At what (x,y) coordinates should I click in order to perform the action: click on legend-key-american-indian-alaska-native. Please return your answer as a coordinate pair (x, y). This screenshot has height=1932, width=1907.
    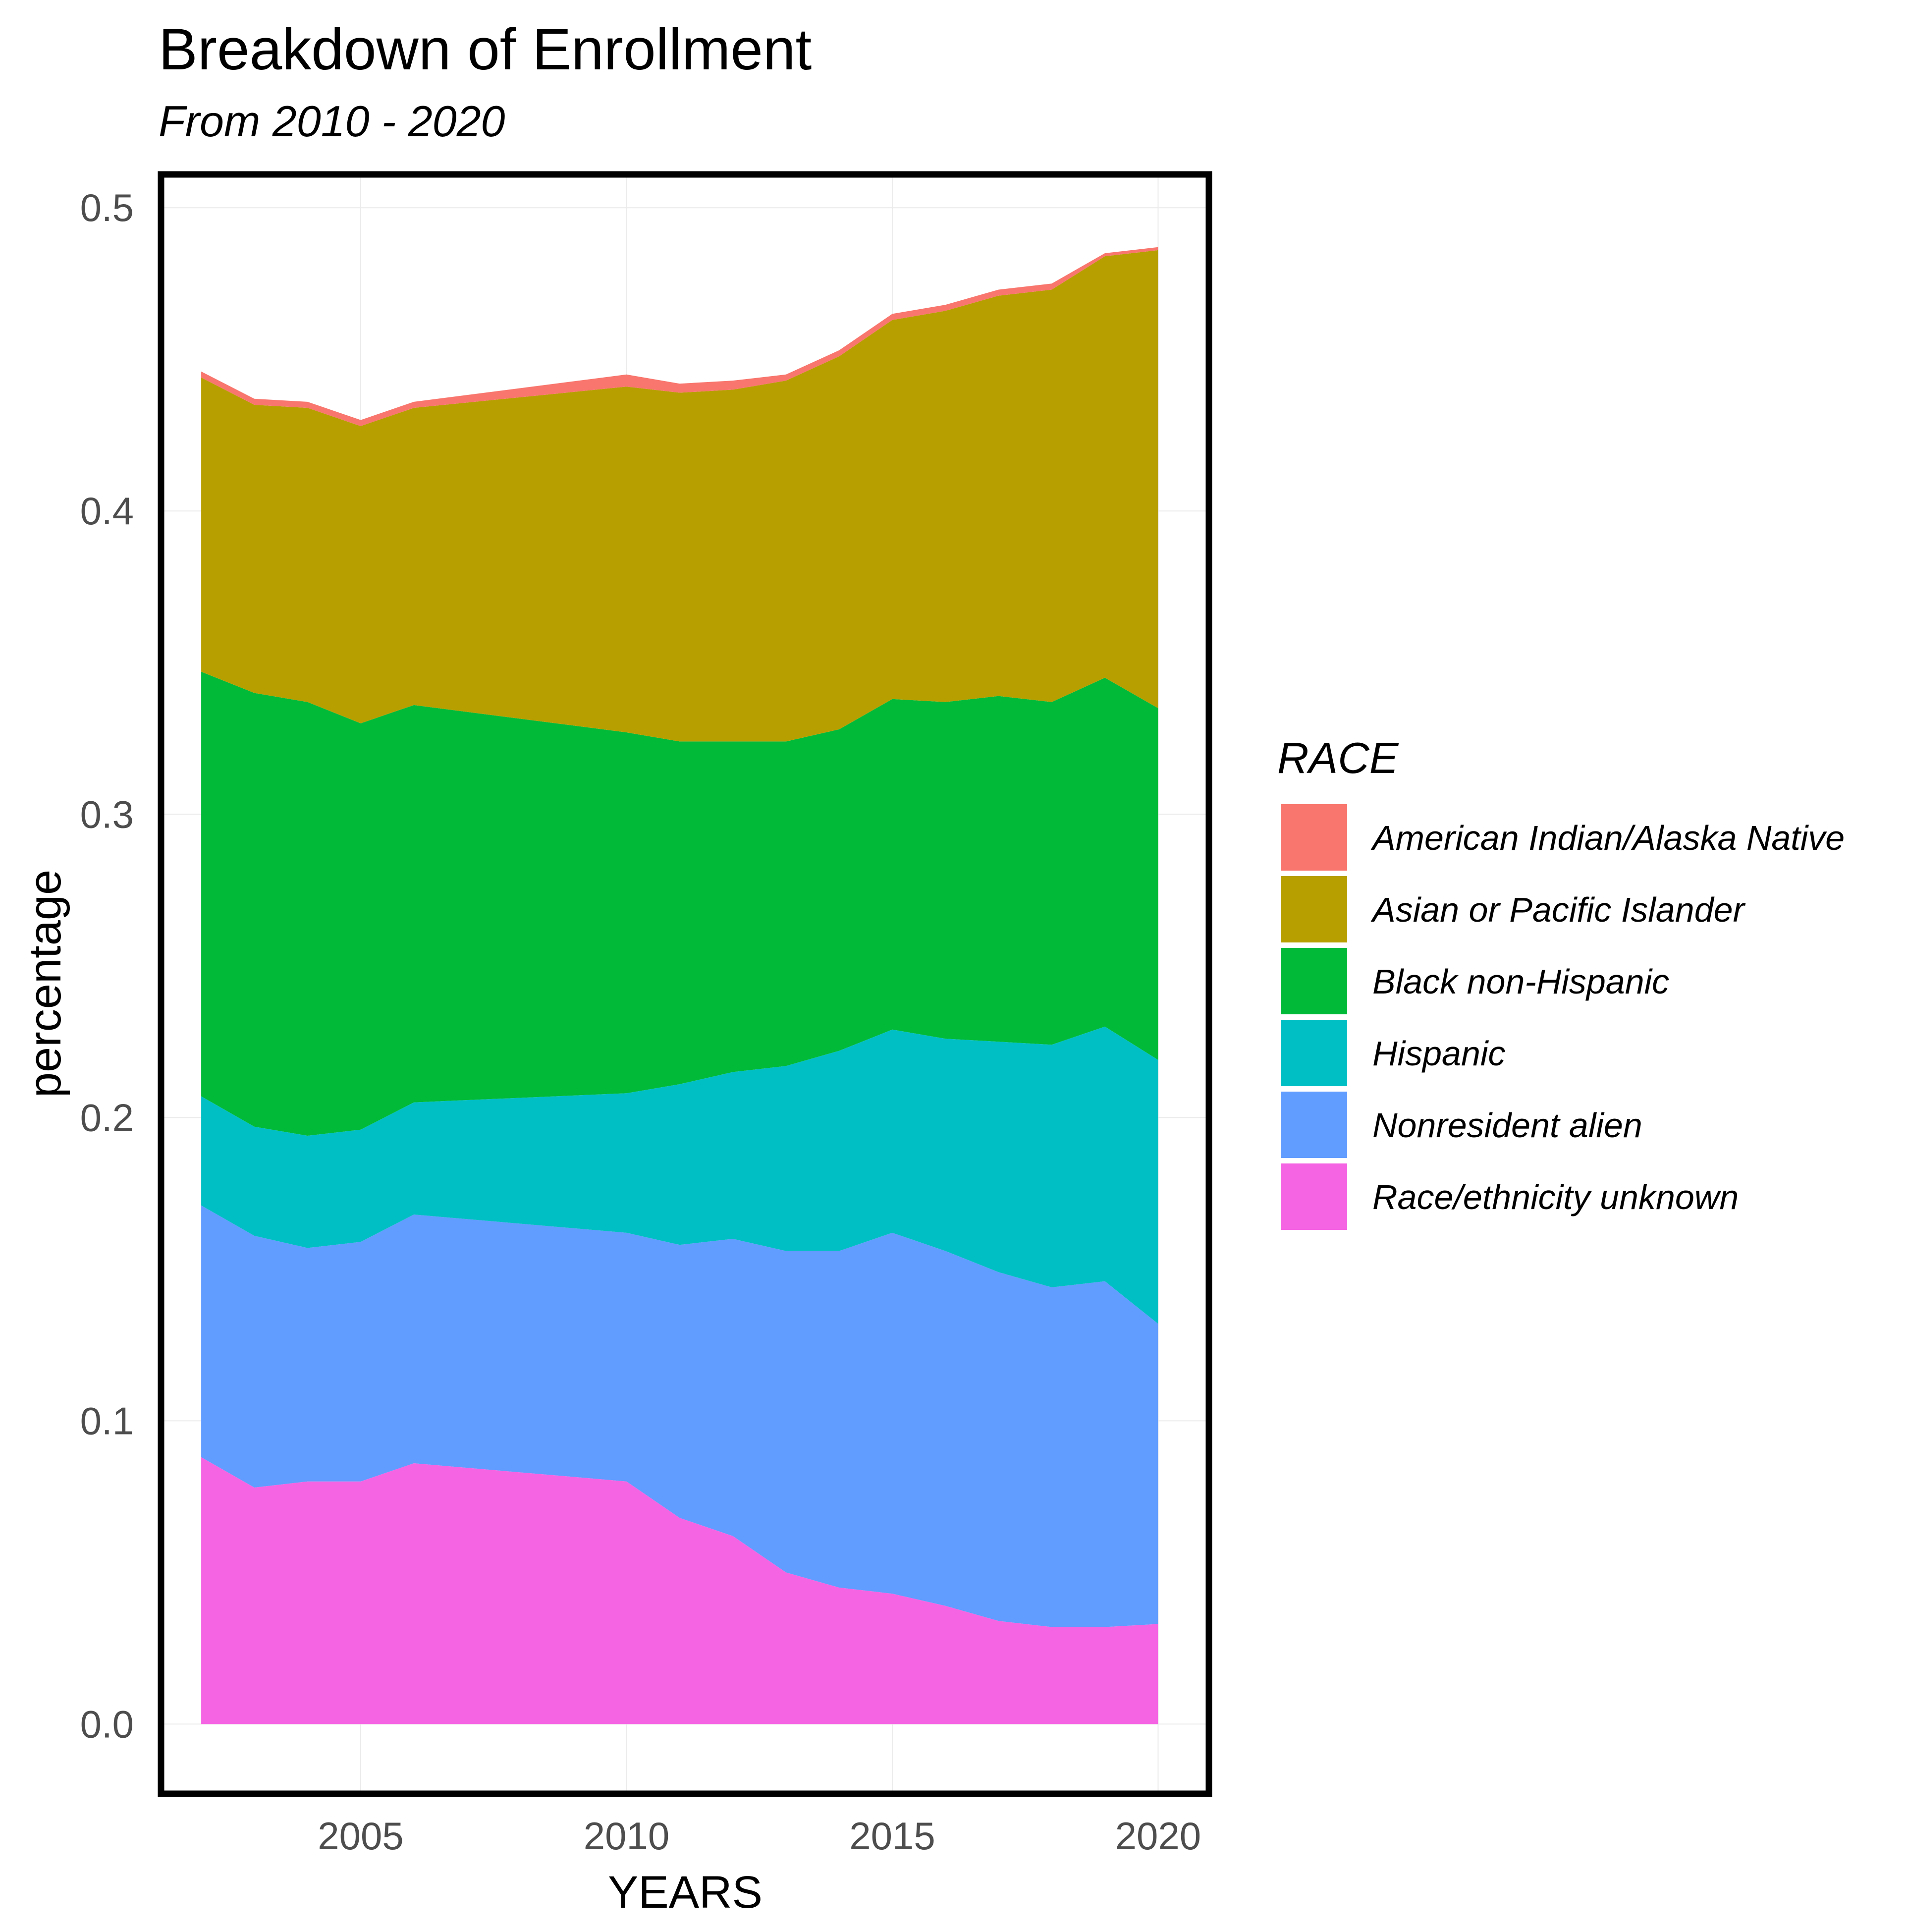
    Looking at the image, I should click on (1314, 837).